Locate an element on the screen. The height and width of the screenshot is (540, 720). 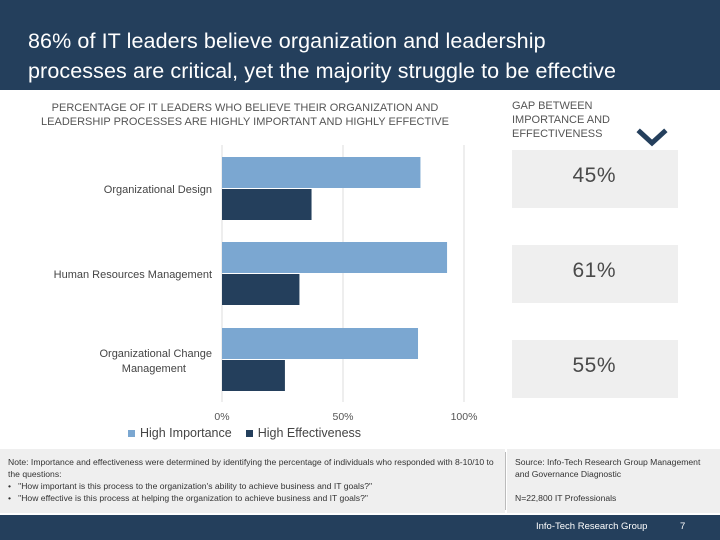
gap-box-organizational-design: 45% is located at coordinates (595, 179).